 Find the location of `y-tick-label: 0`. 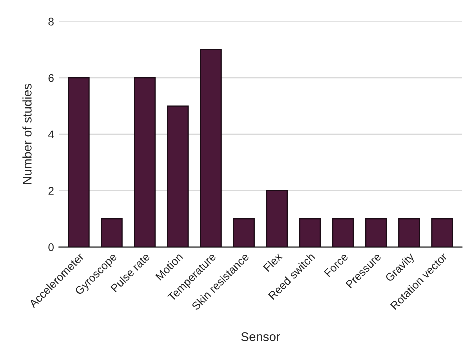

y-tick-label: 0 is located at coordinates (51, 248).